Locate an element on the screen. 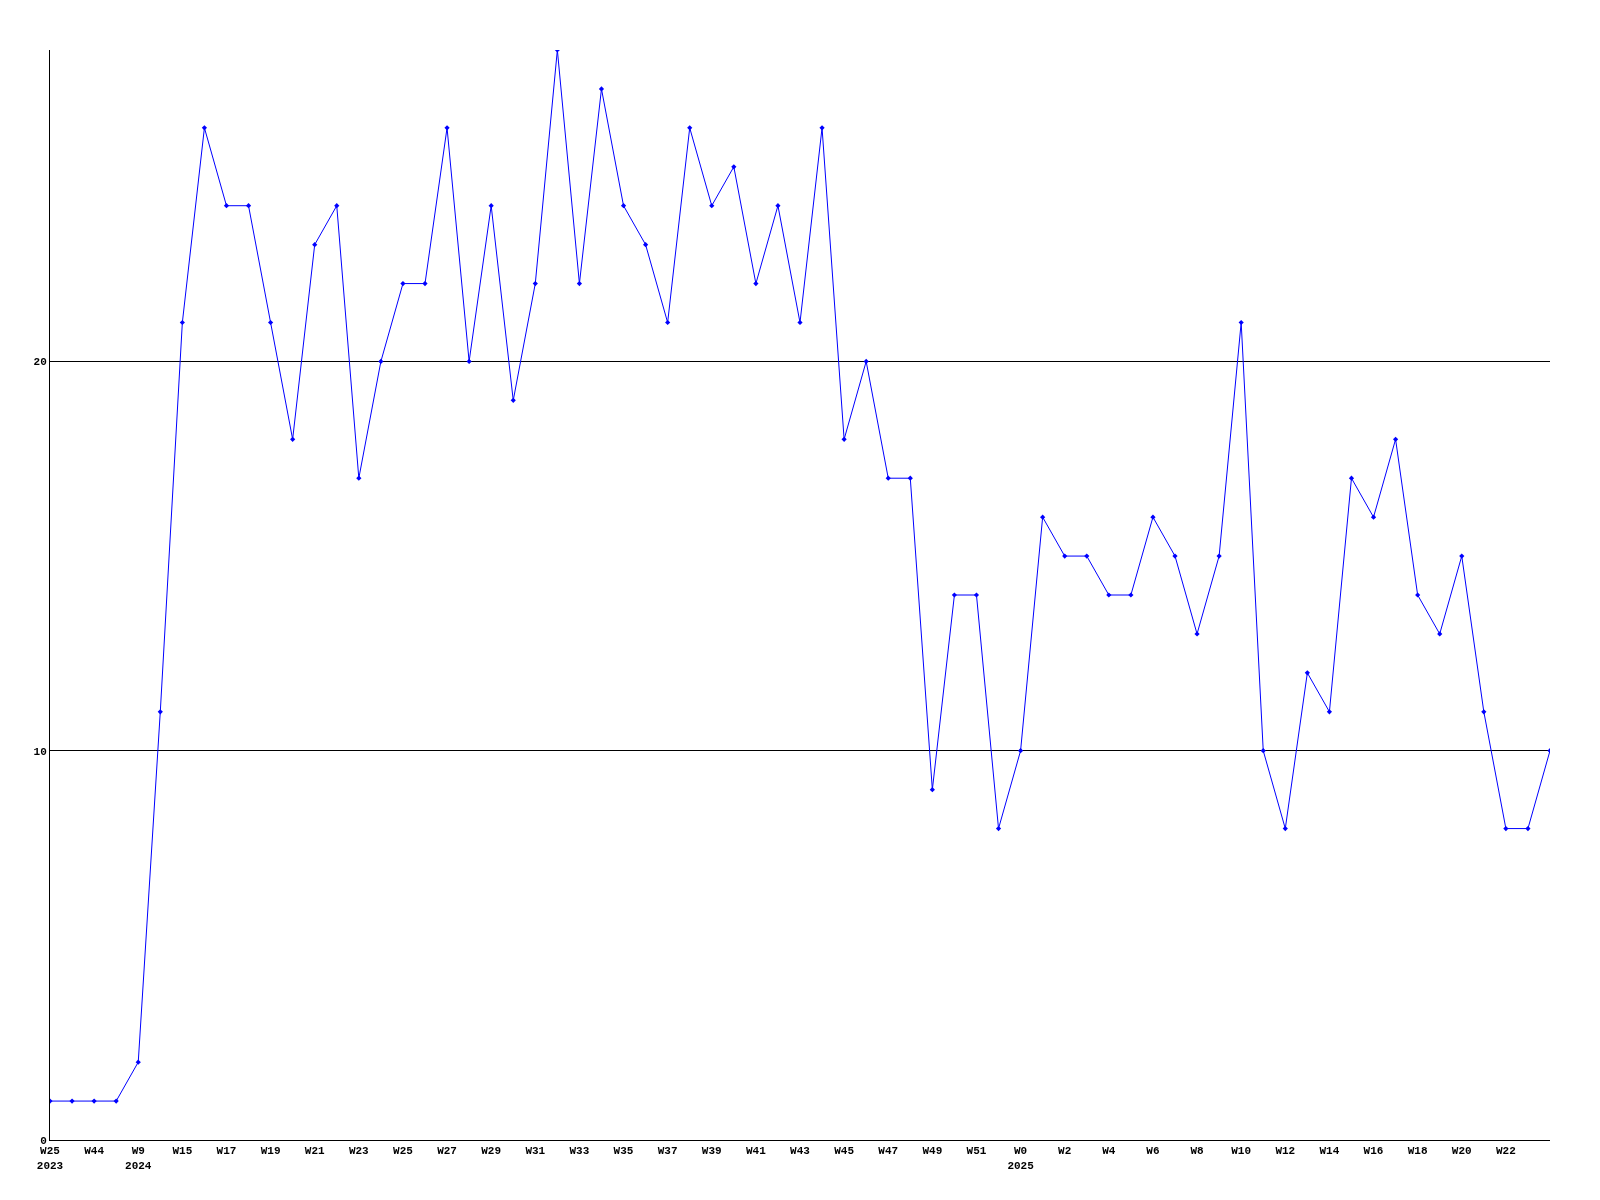  x-tick-label: W0 2025 is located at coordinates (1021, 1158).